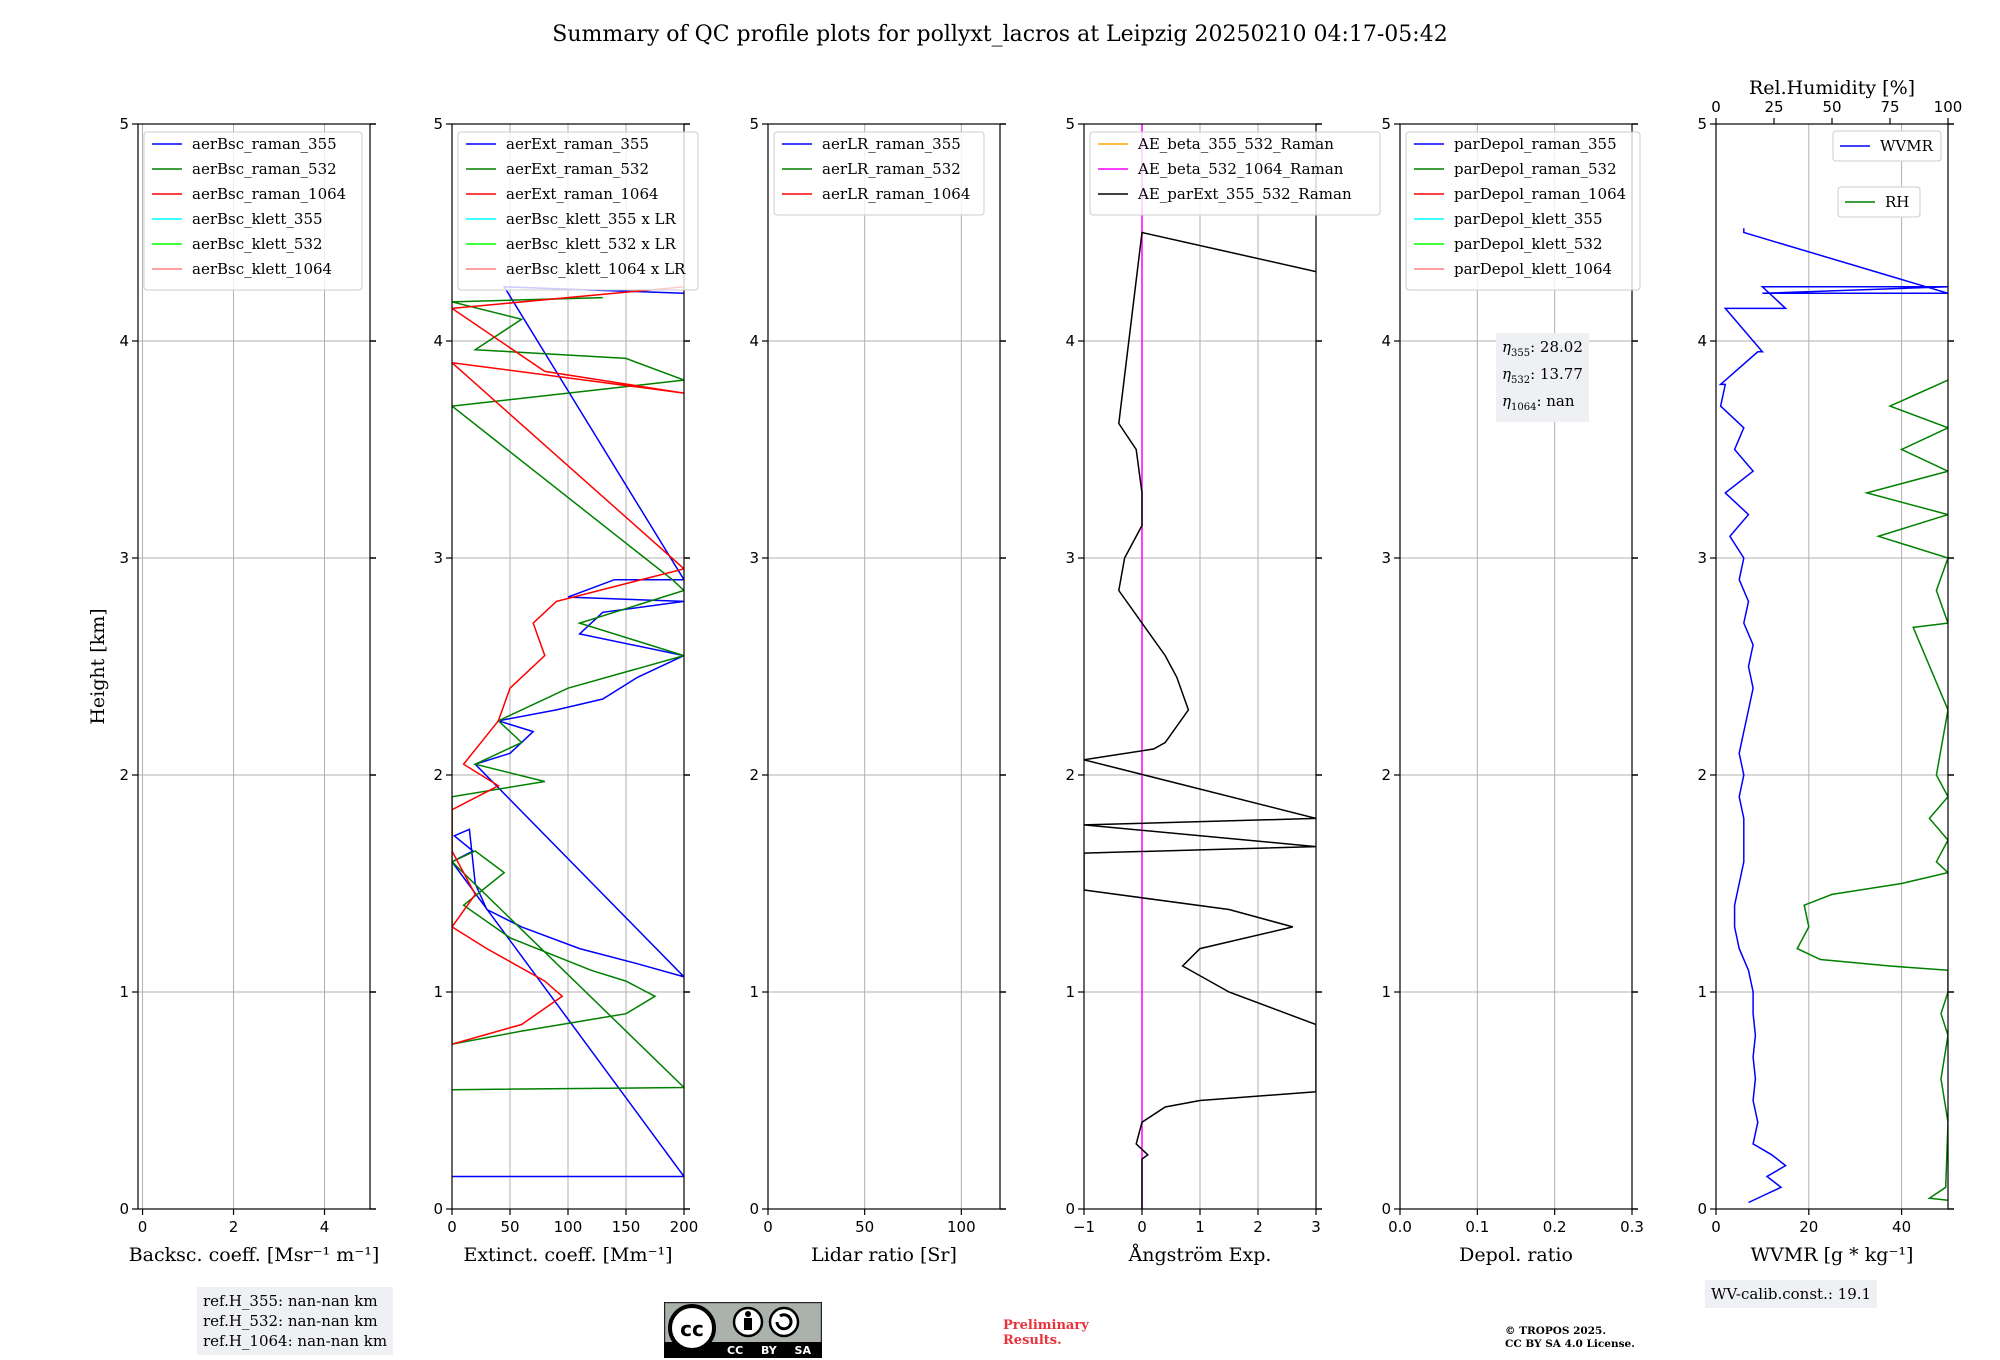  I want to click on legend-box-wvmr, so click(1887, 146).